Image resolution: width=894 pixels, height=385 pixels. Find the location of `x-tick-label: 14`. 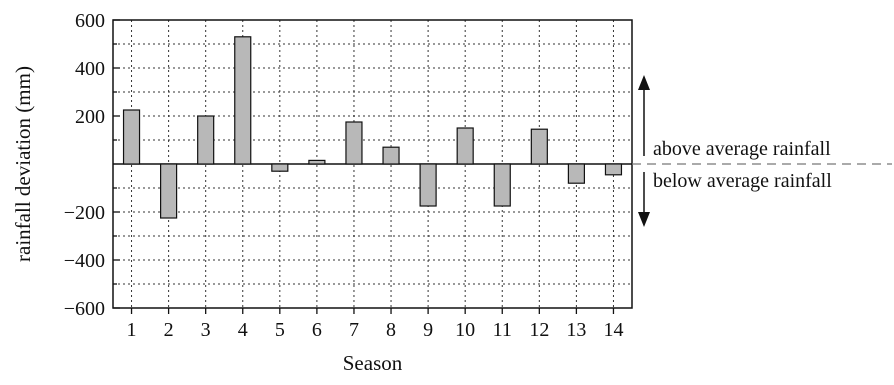

x-tick-label: 14 is located at coordinates (613, 330).